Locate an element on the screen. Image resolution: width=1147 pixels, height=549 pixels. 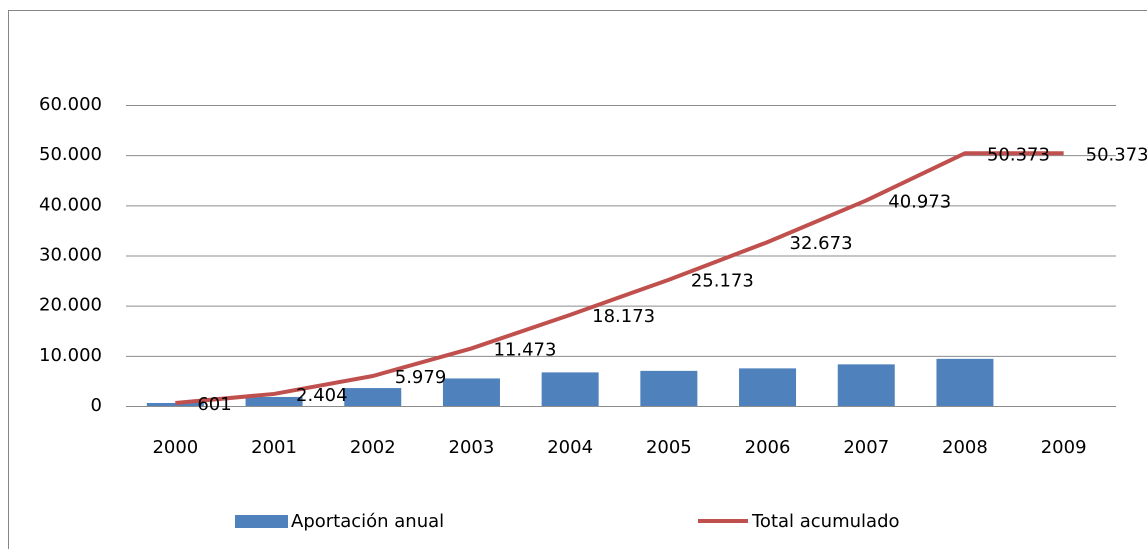
x-tick-label: 2004 is located at coordinates (570, 447).